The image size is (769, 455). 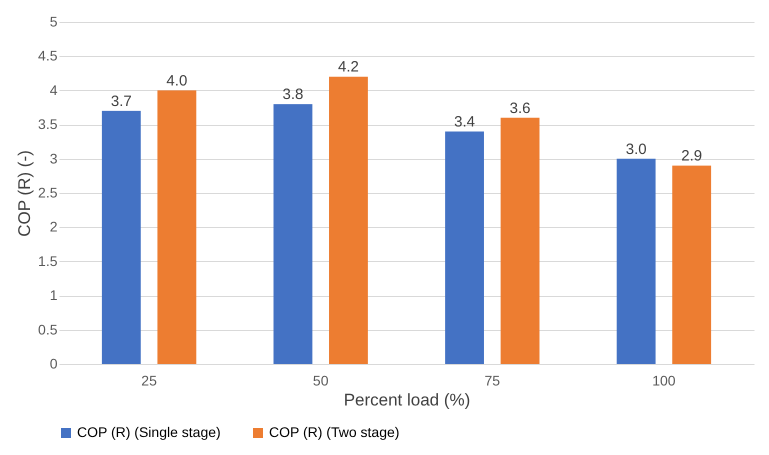 What do you see at coordinates (691, 156) in the screenshot?
I see `data-label: 2.9` at bounding box center [691, 156].